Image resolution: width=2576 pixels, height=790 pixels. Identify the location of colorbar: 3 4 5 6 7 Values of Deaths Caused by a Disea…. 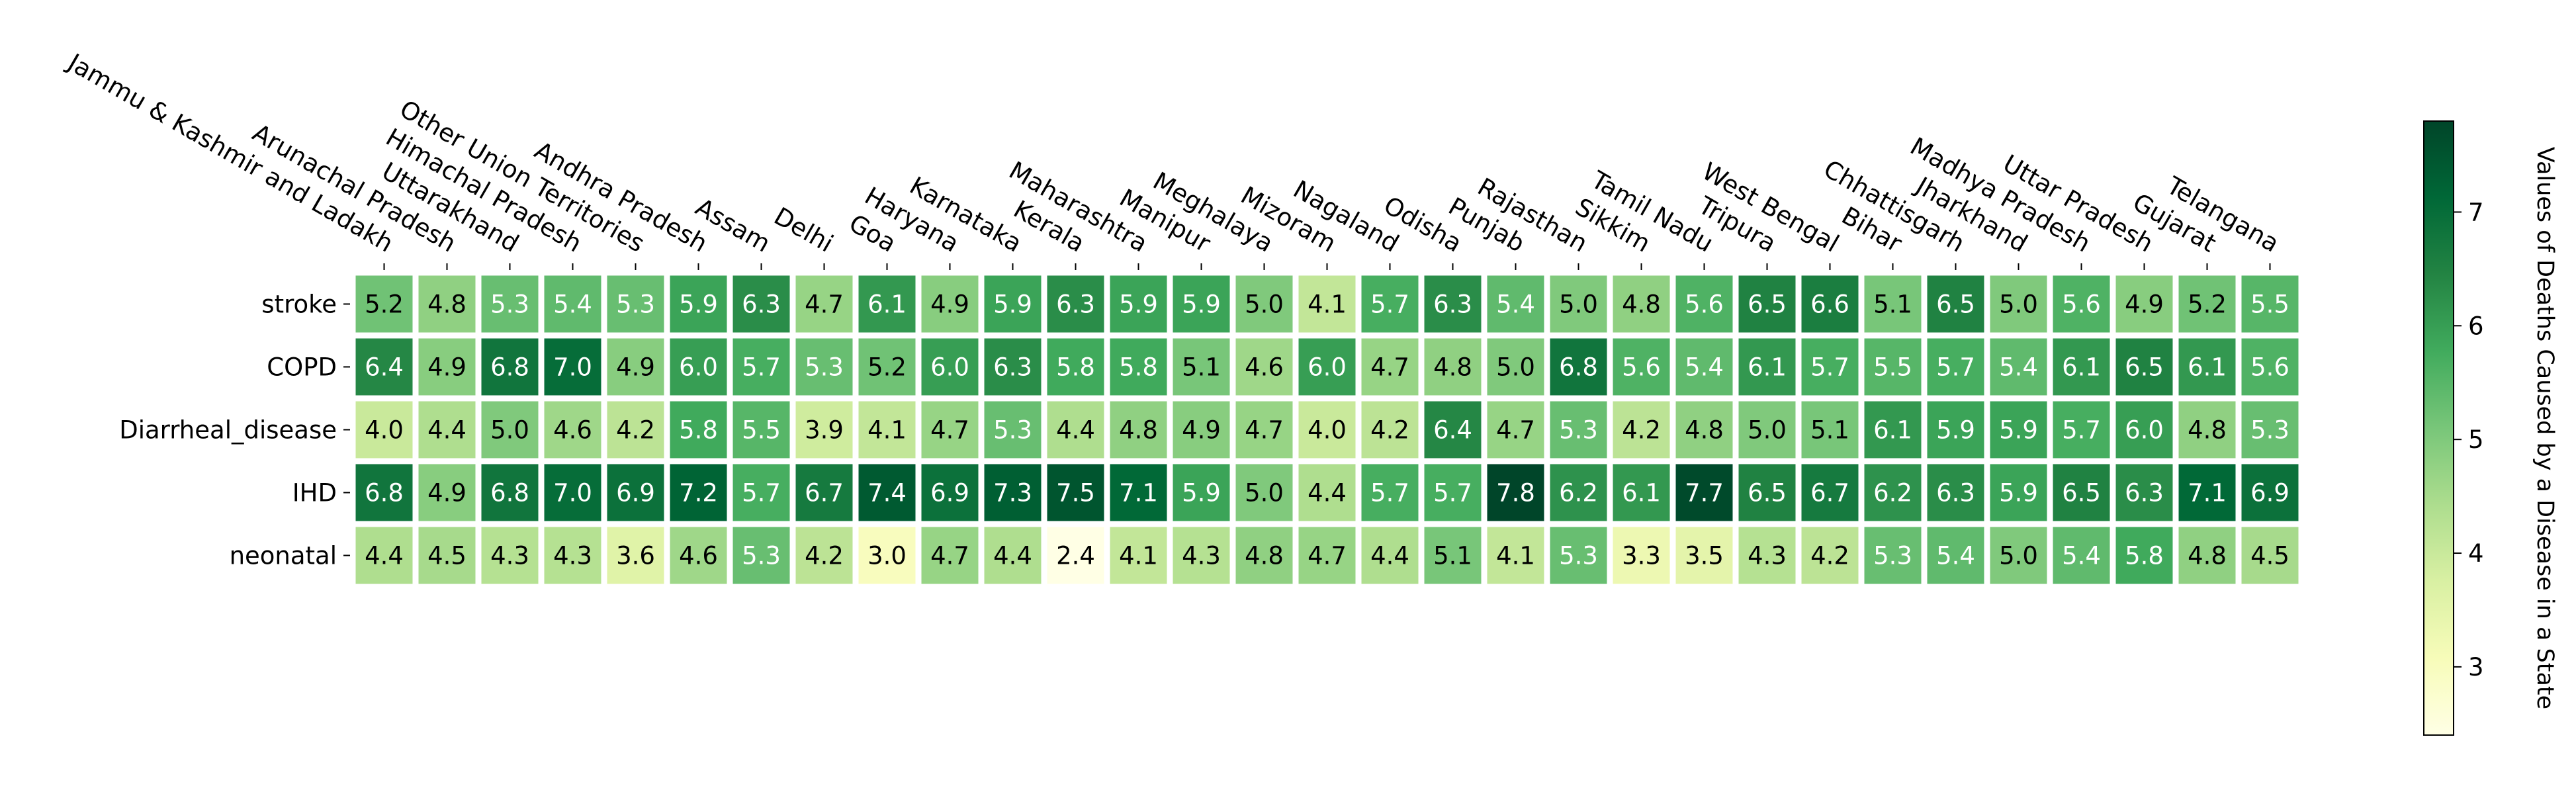
(2490, 428).